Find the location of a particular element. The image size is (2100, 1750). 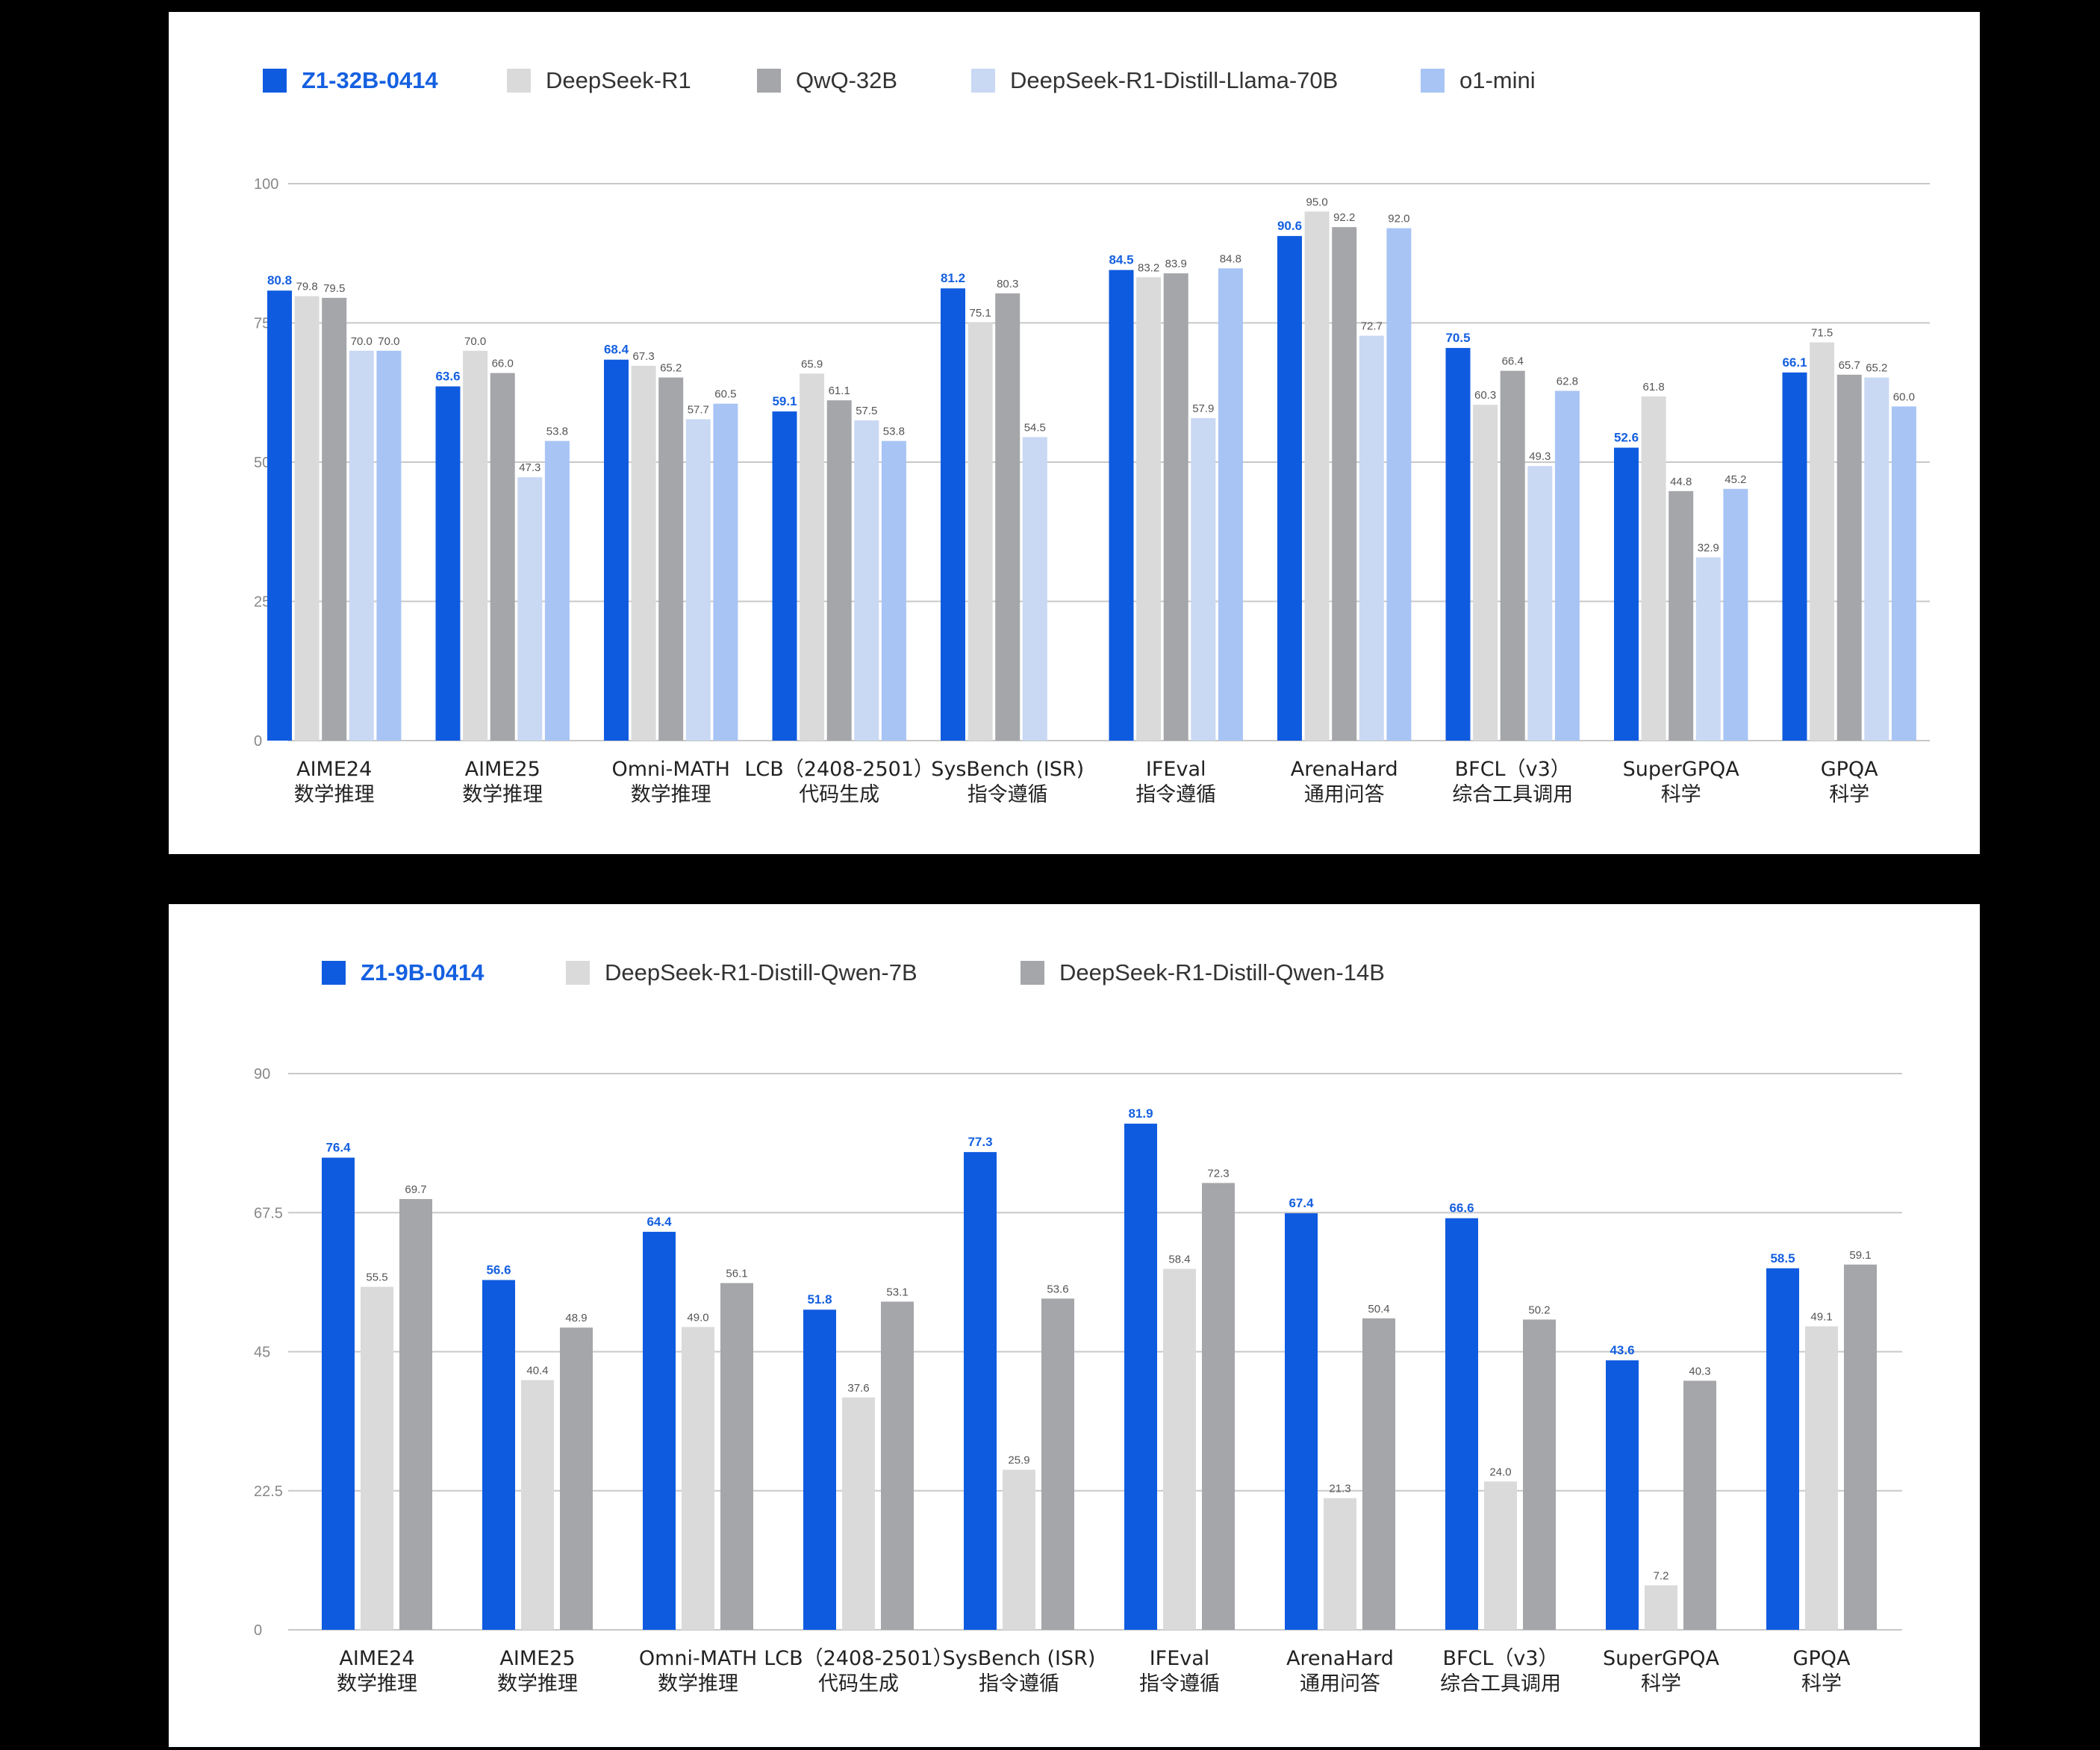

data-label: 65.2 is located at coordinates (1876, 368).